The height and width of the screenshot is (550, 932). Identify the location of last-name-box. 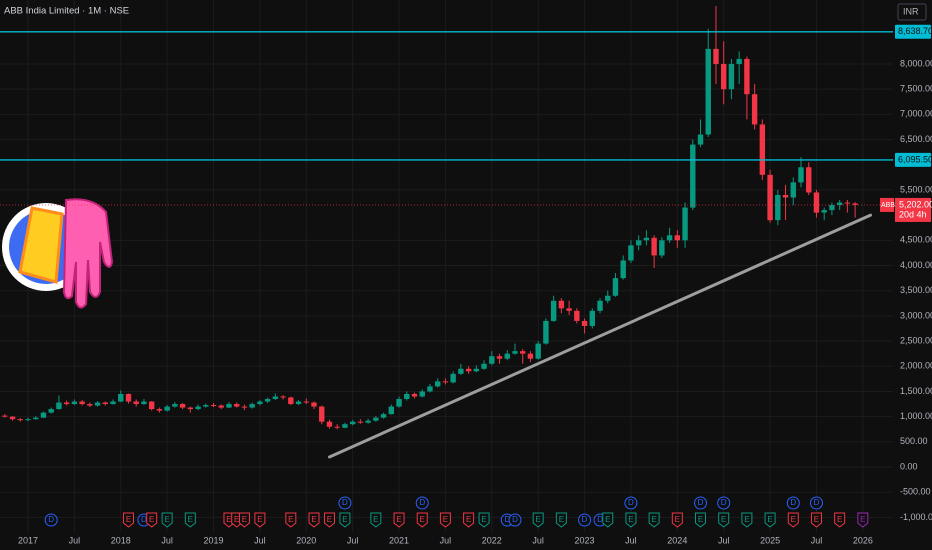
(887, 204).